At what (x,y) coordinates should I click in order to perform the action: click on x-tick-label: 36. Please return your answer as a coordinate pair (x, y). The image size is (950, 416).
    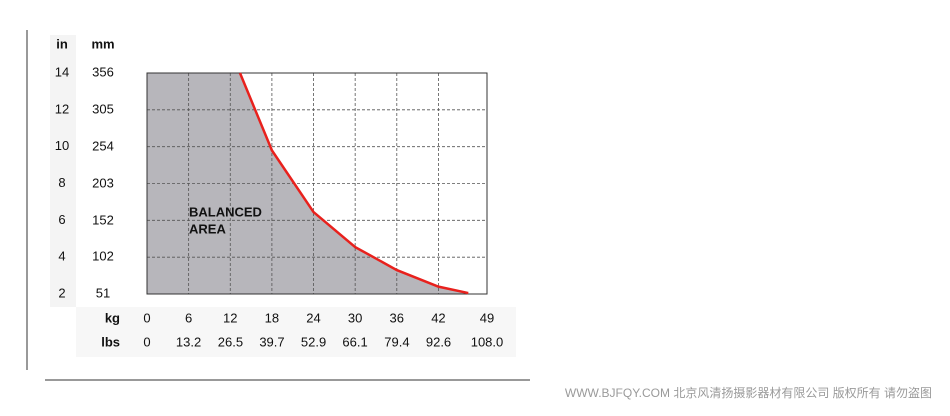
    Looking at the image, I should click on (397, 317).